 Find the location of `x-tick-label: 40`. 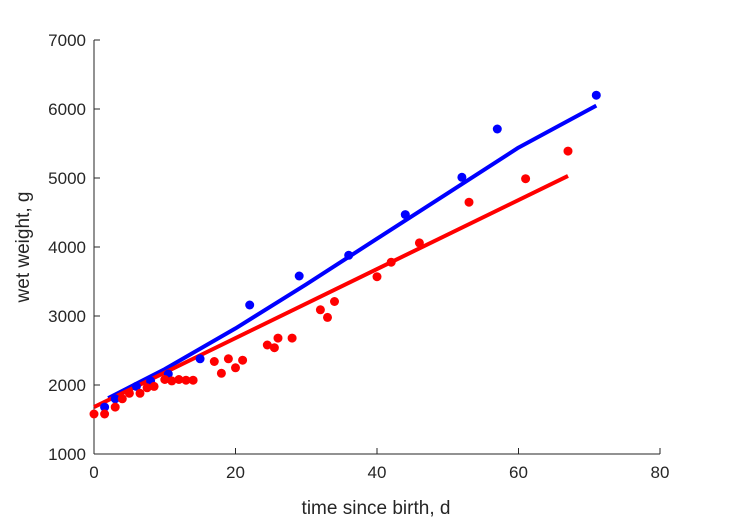

x-tick-label: 40 is located at coordinates (377, 472).